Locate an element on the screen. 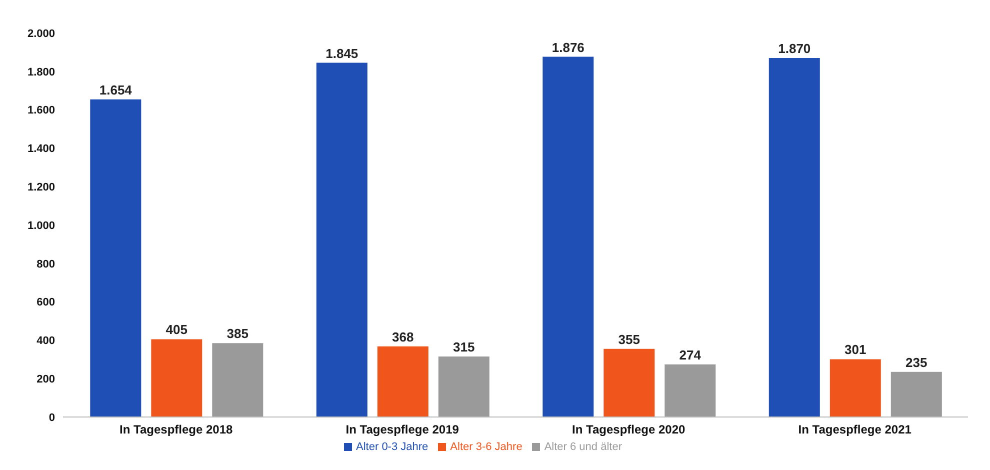 This screenshot has width=990, height=470. y-tick-label: 400 is located at coordinates (45, 341).